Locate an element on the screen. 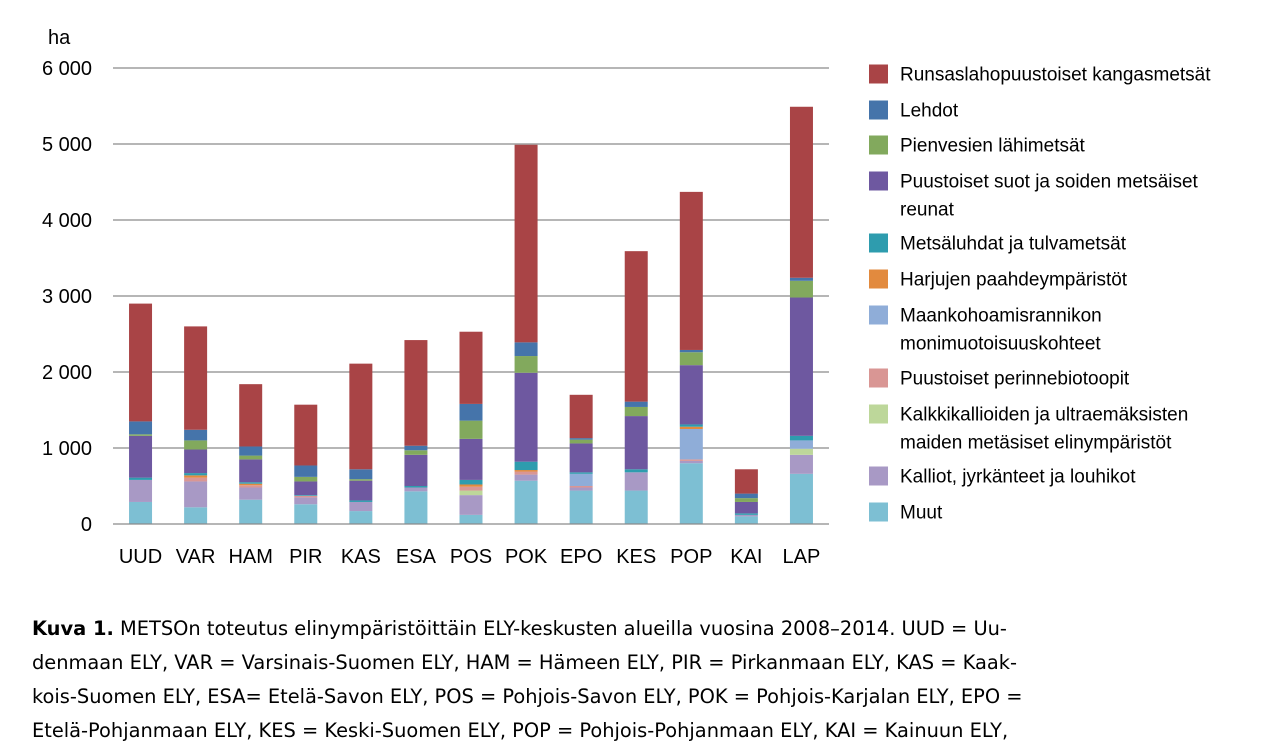 The height and width of the screenshot is (748, 1281). y-tick-label: 3 000 is located at coordinates (67, 297).